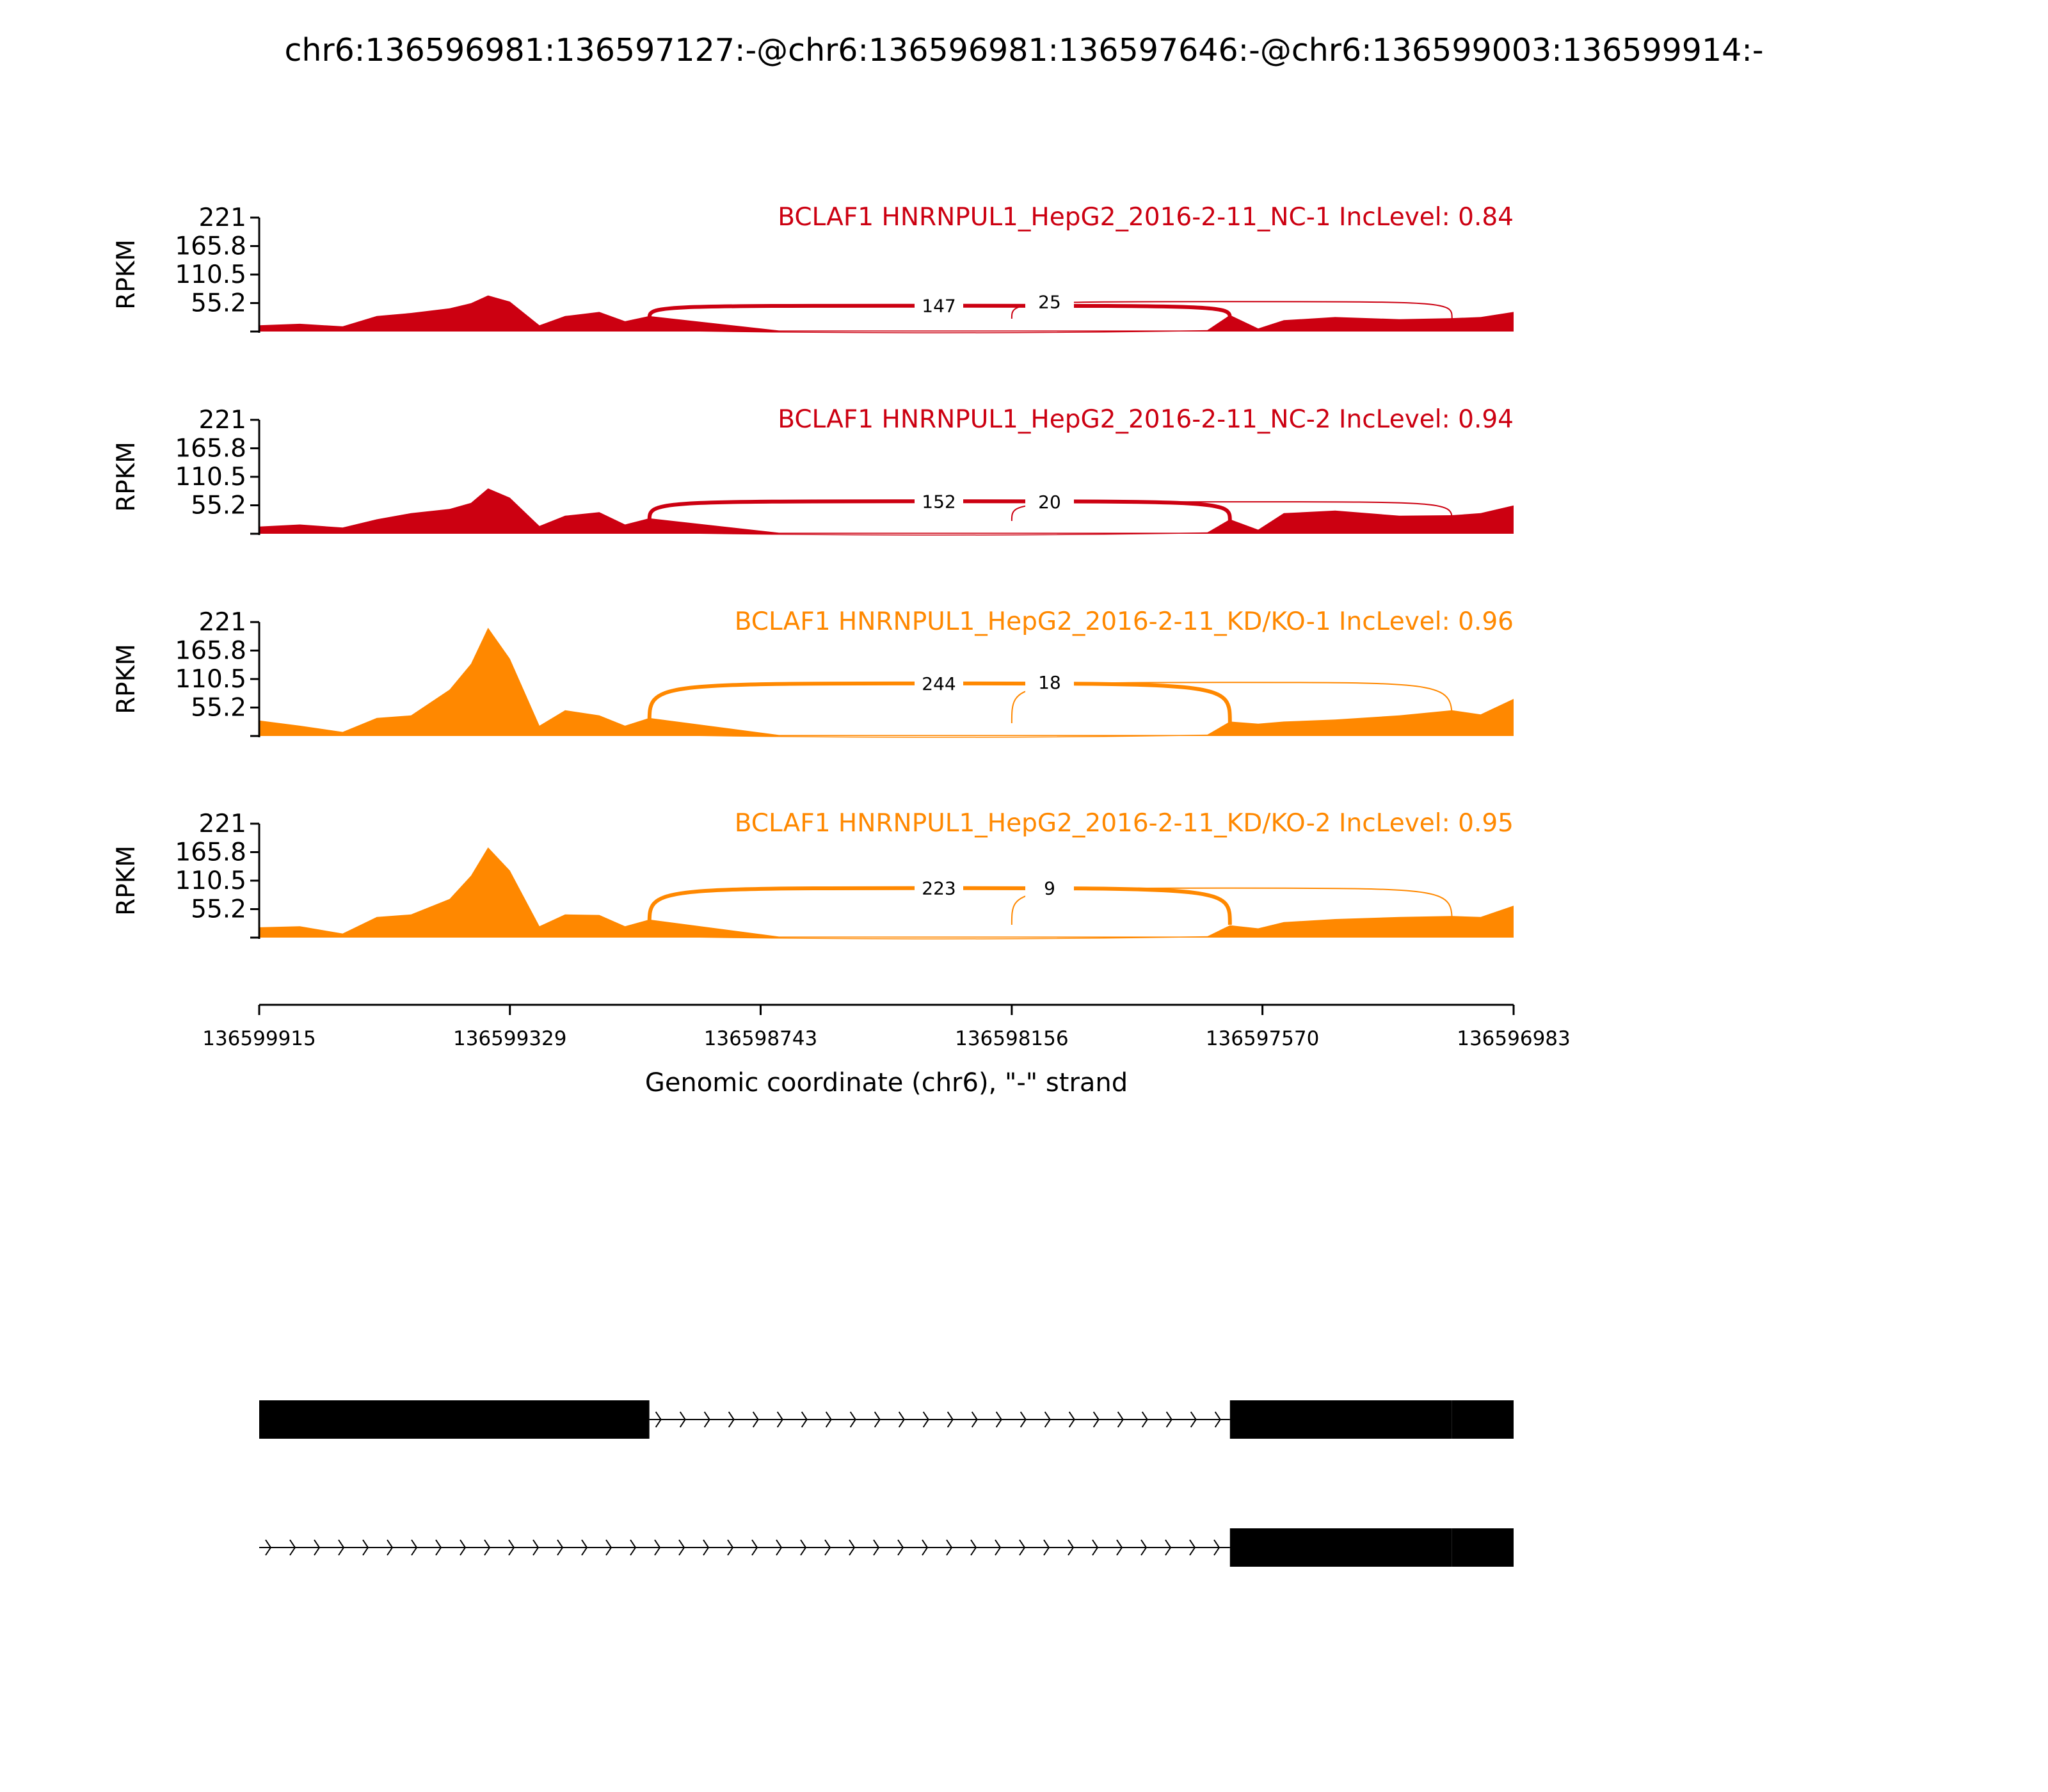 The height and width of the screenshot is (1792, 2048). I want to click on junction-count-label: 152, so click(939, 501).